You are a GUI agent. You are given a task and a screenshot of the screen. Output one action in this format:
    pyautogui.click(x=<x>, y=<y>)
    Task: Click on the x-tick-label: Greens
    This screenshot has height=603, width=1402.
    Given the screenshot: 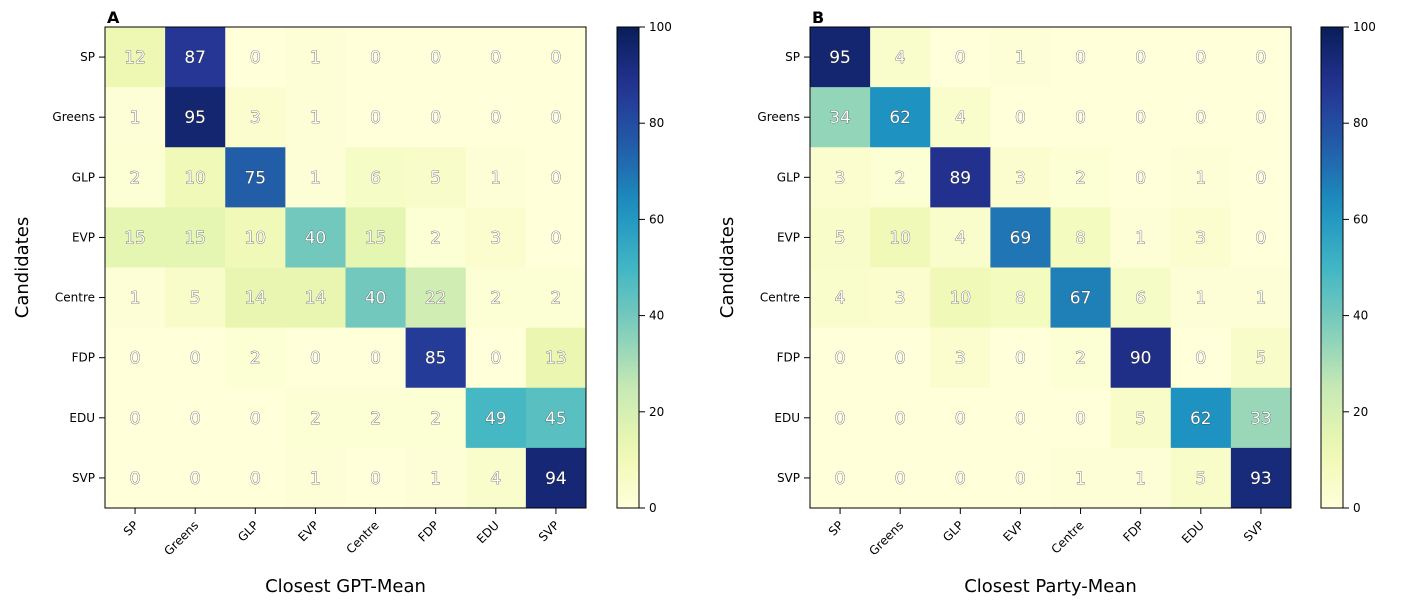 What is the action you would take?
    pyautogui.click(x=181, y=538)
    